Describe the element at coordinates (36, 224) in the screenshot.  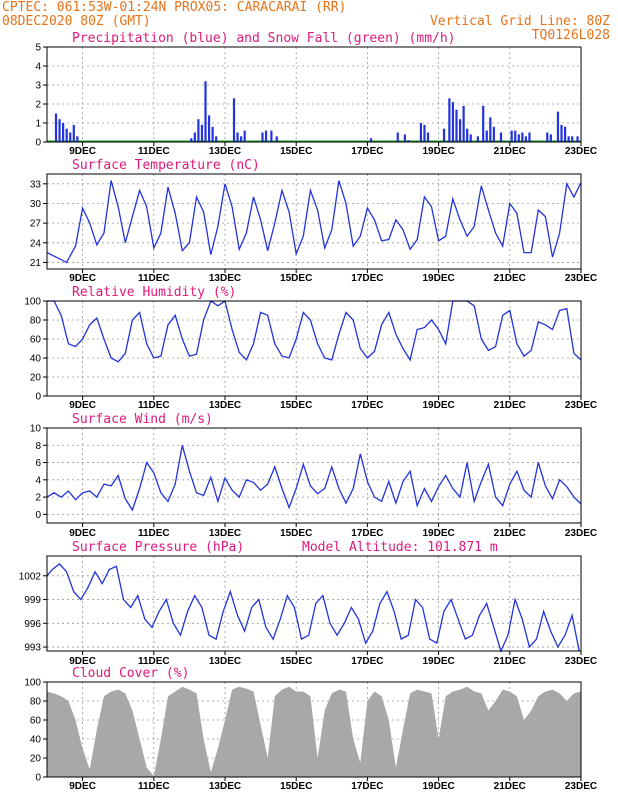
I see `y-tick-label: 27` at that location.